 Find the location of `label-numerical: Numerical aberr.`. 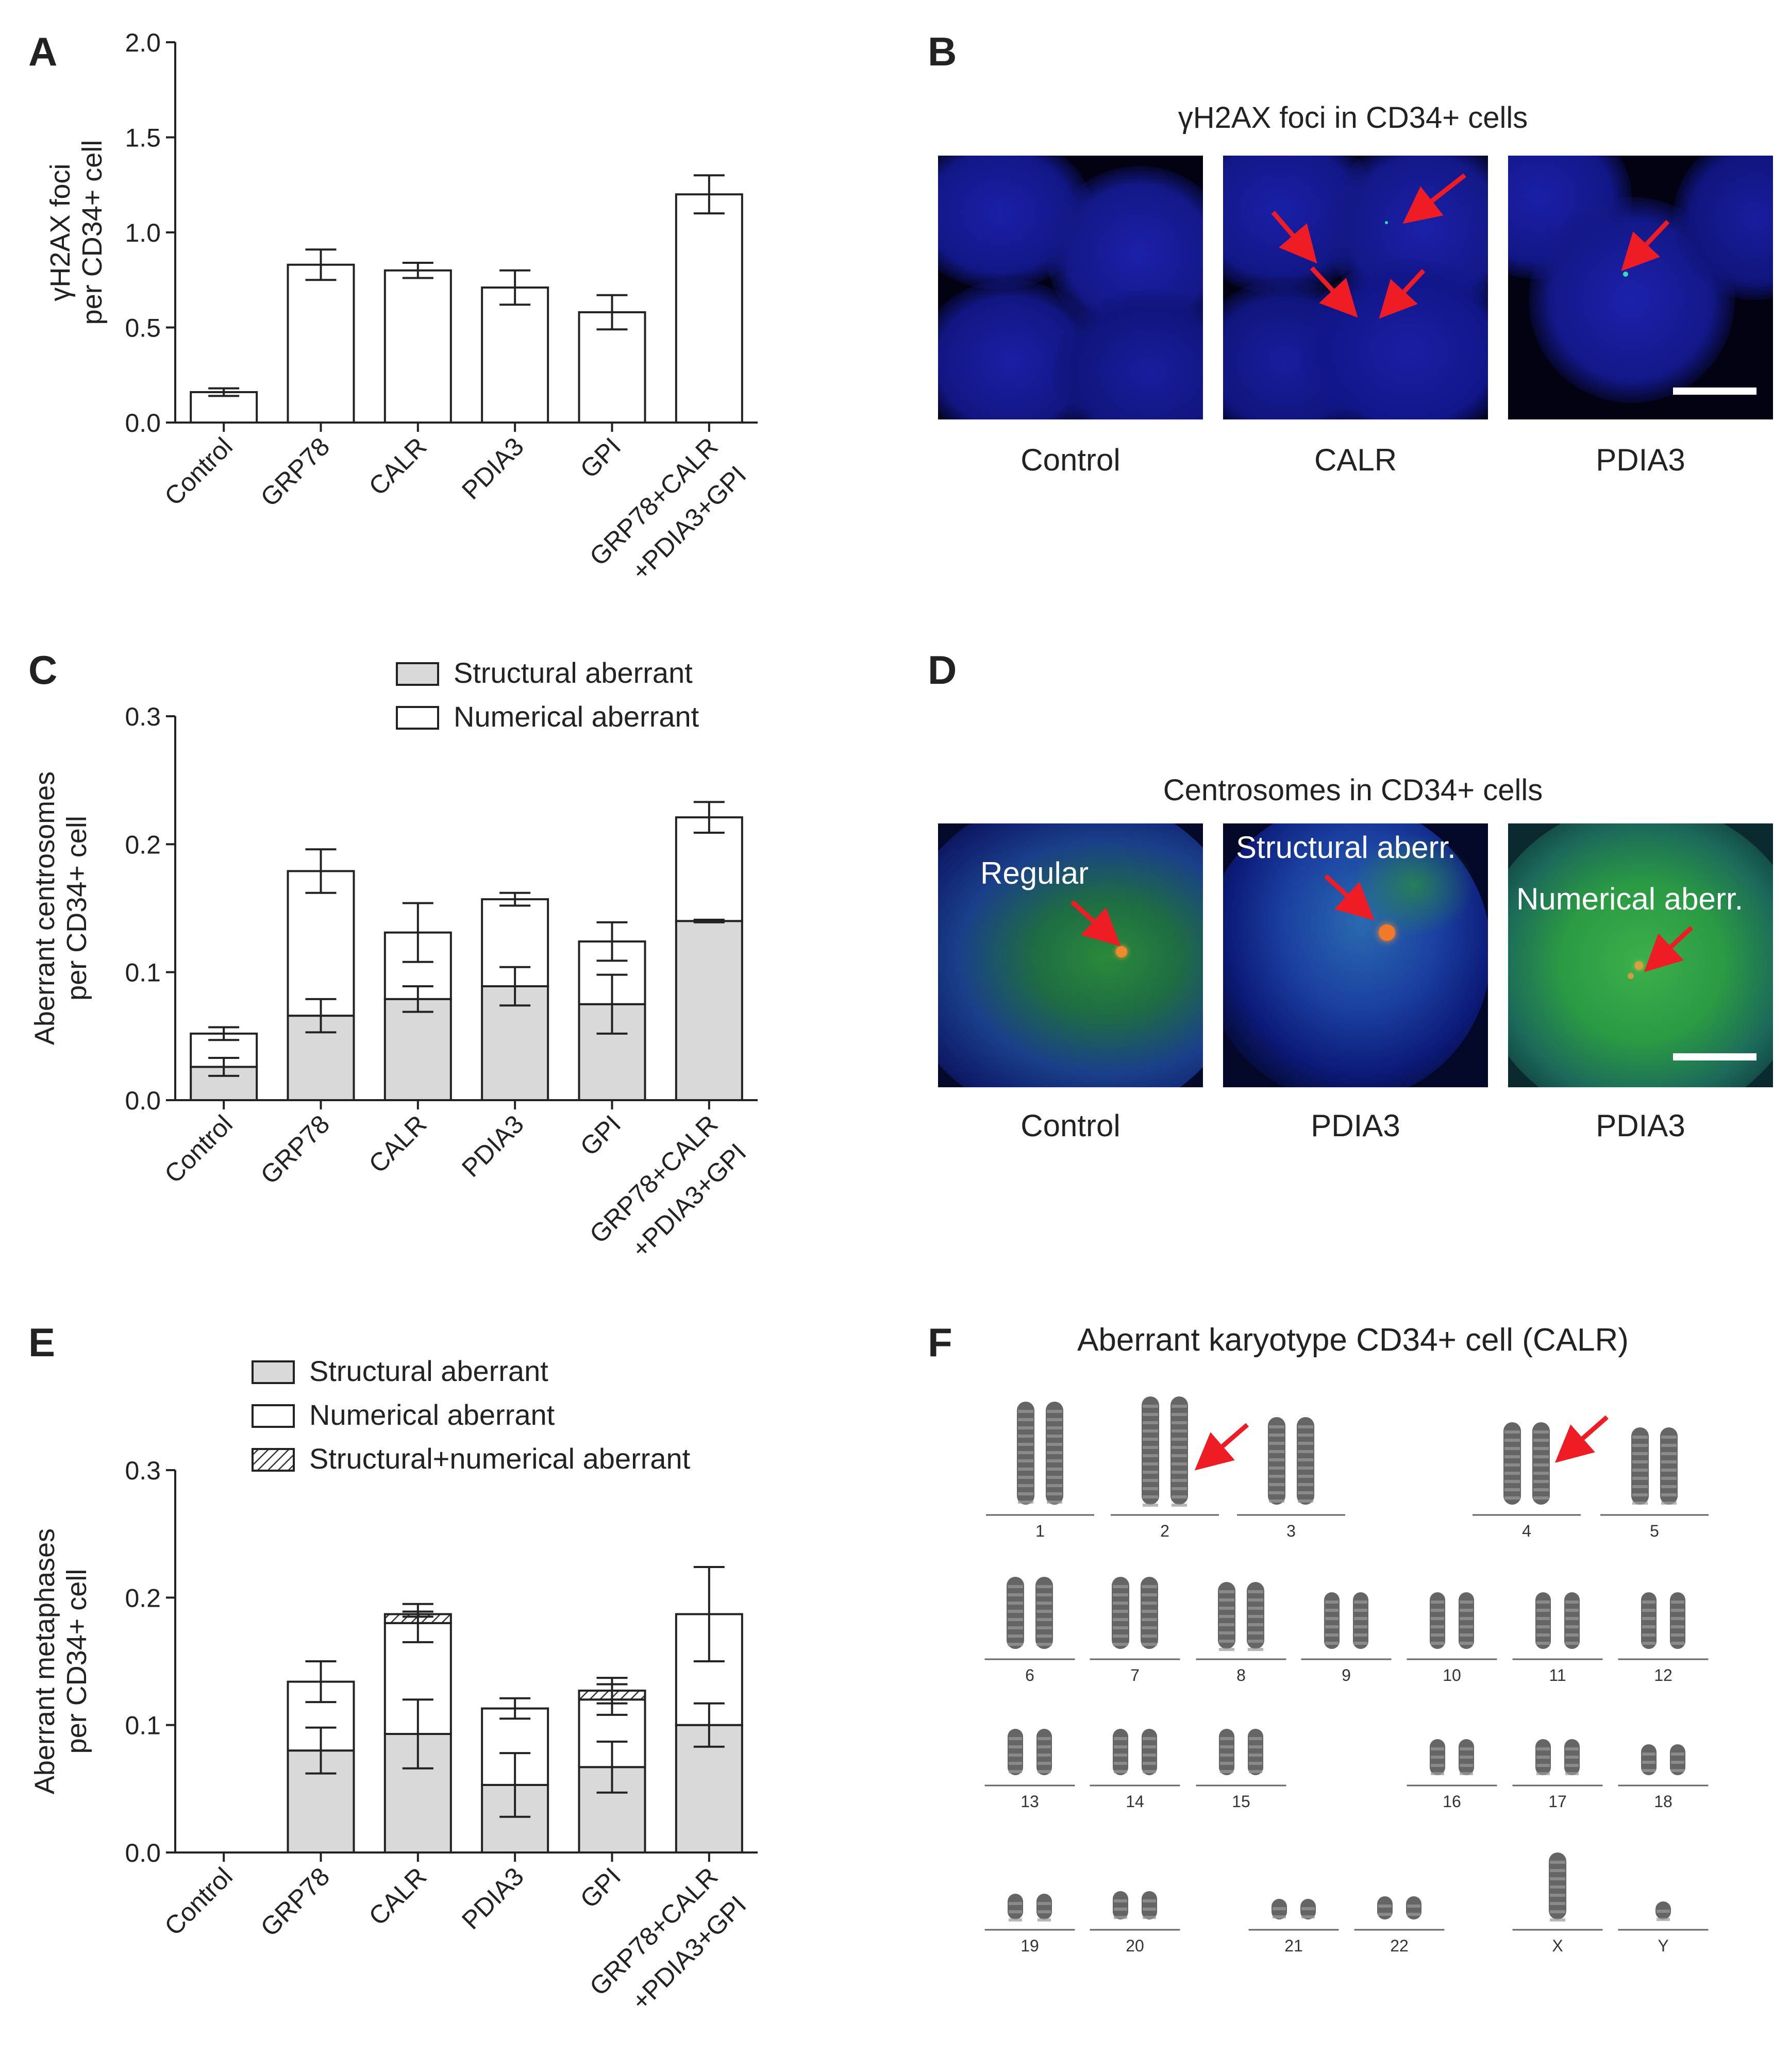

label-numerical: Numerical aberr. is located at coordinates (1630, 899).